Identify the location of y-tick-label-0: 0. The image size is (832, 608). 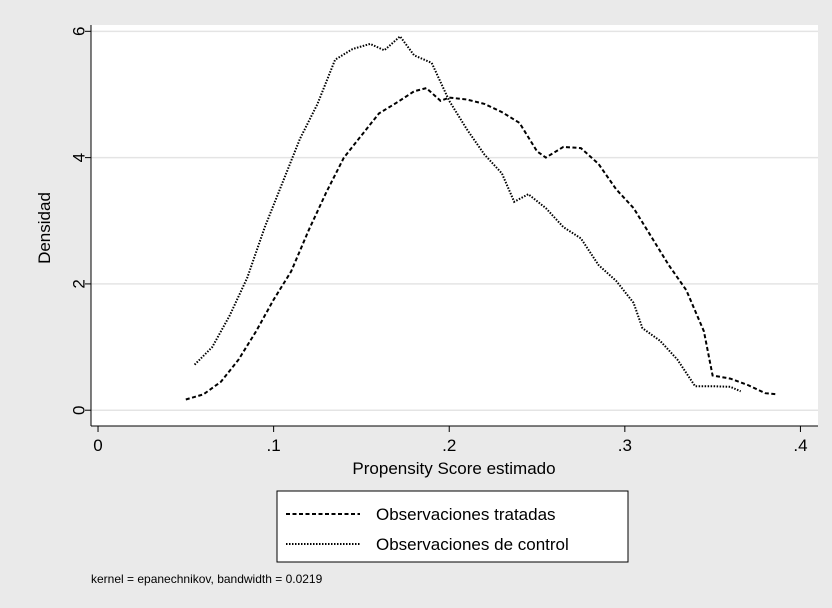
(79, 409).